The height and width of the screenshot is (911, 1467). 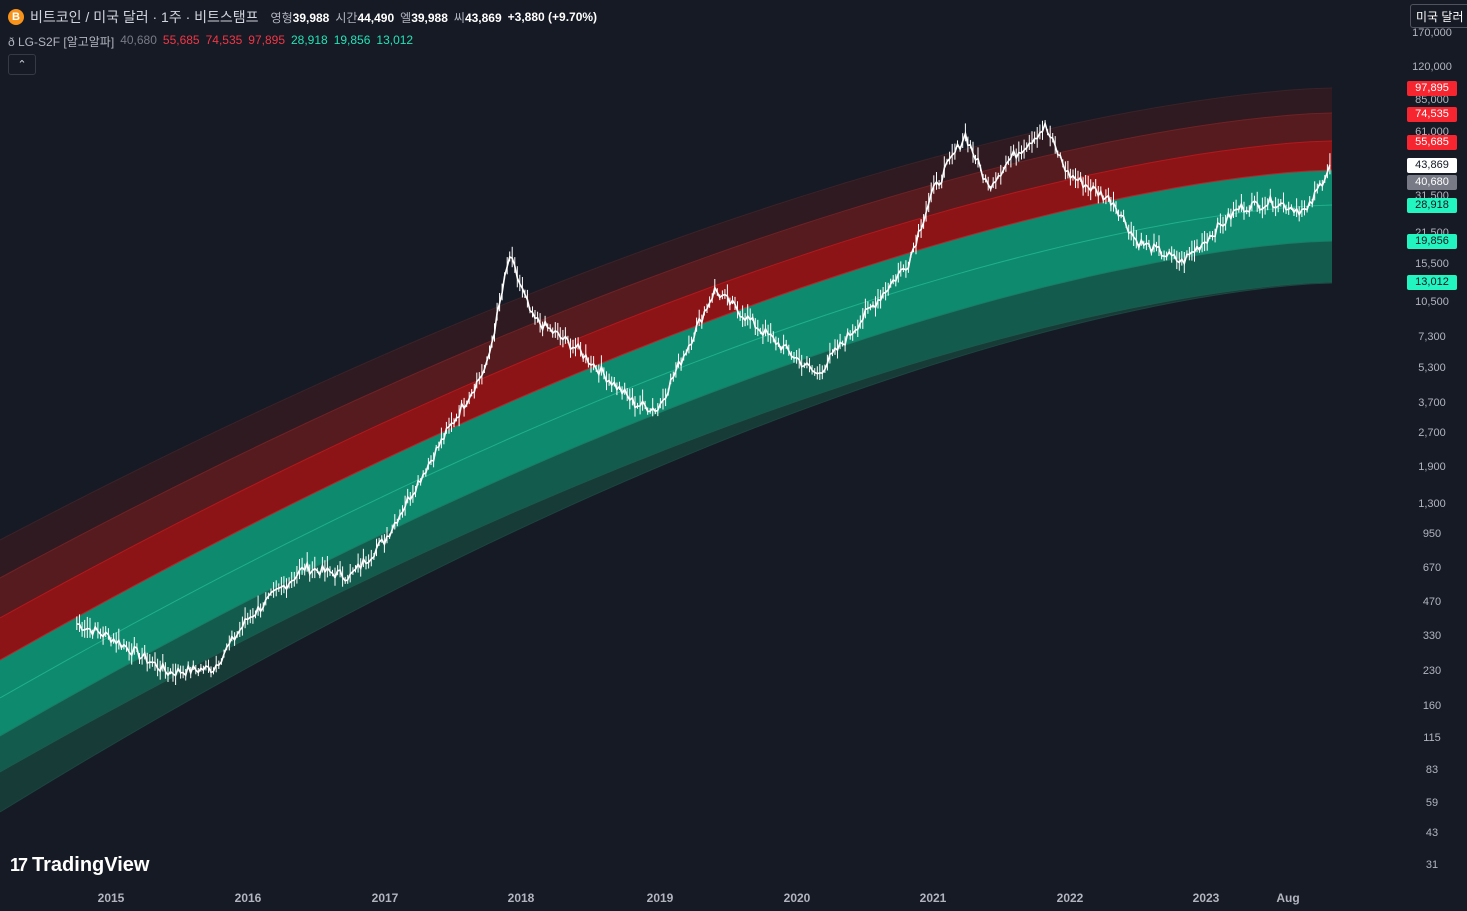 What do you see at coordinates (1432, 636) in the screenshot?
I see `price-axis-tick: 330` at bounding box center [1432, 636].